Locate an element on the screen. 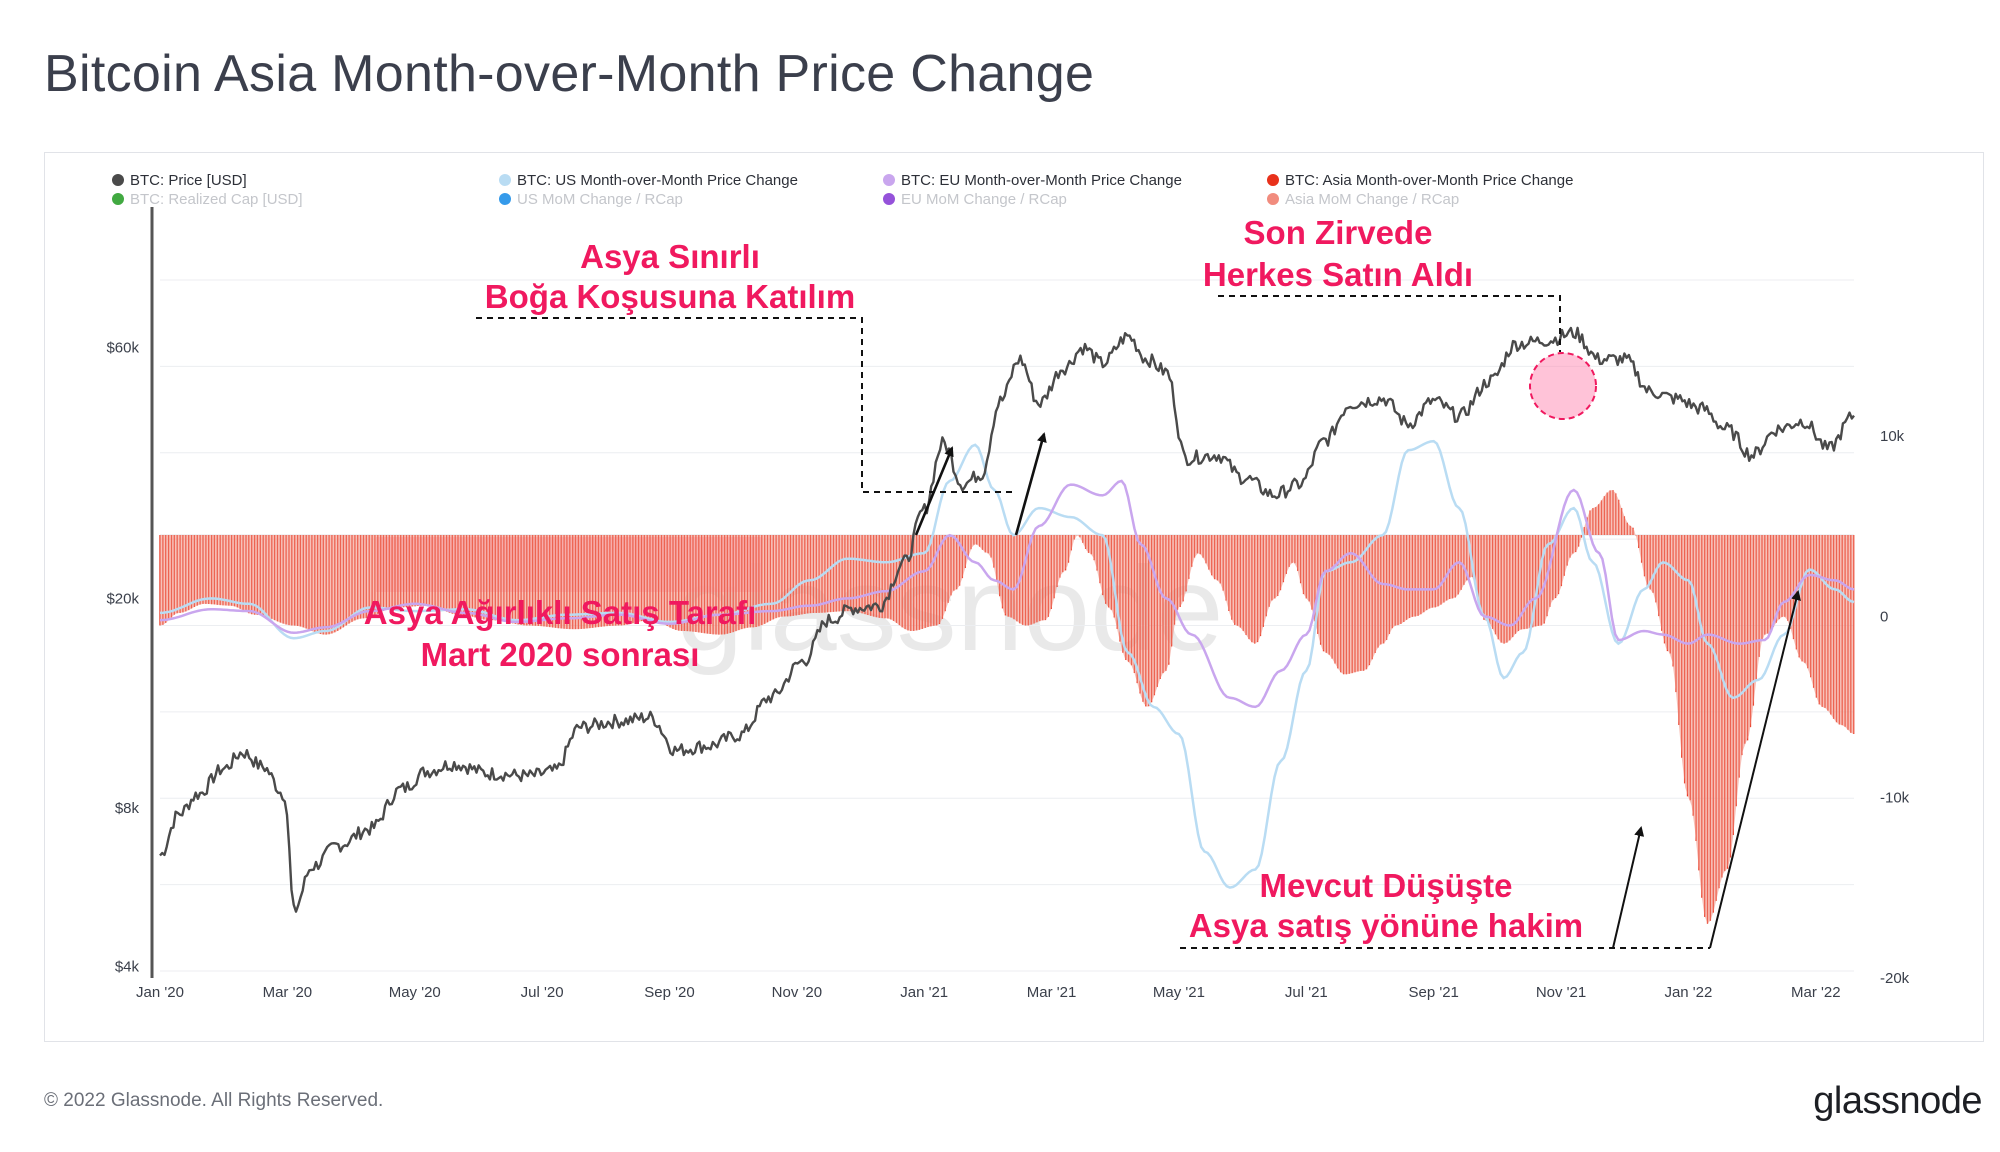  legend-item: BTC: Price [USD] is located at coordinates (179, 180).